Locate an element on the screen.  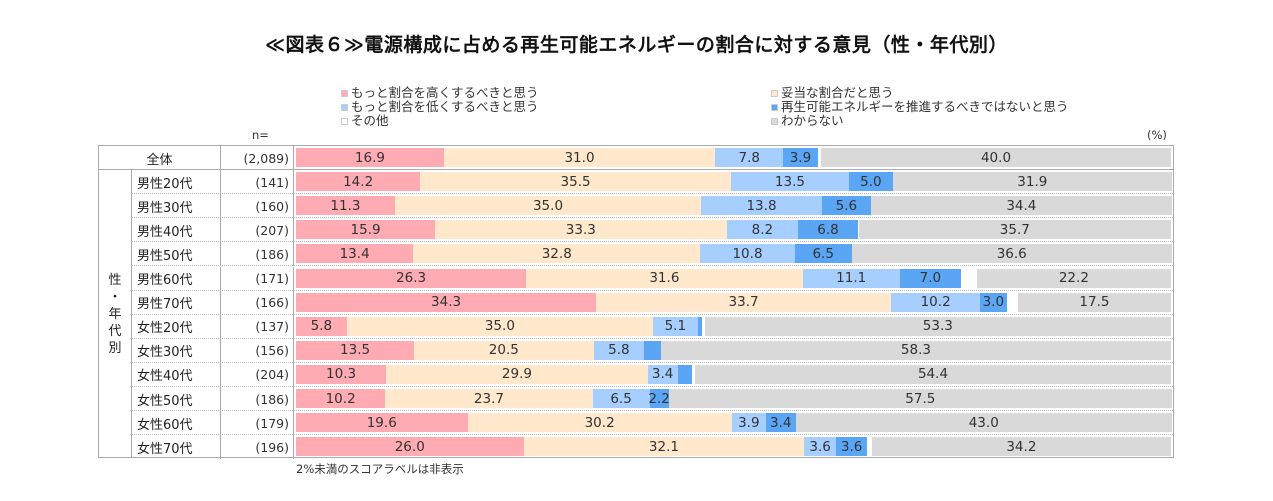
category-label: 女性70代 is located at coordinates (176, 447).